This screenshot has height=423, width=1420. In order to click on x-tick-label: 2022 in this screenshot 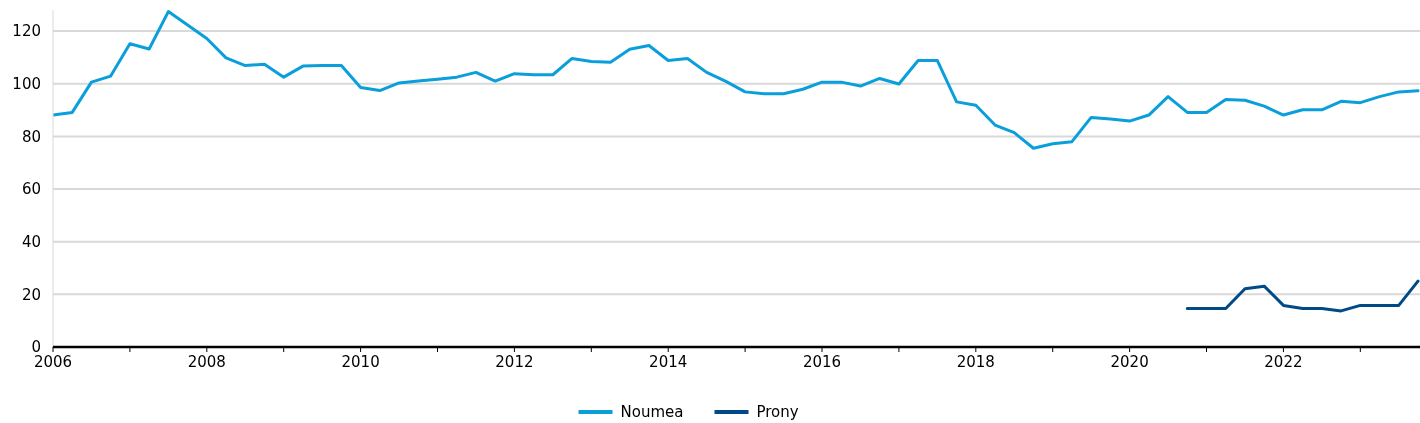, I will do `click(1283, 362)`.